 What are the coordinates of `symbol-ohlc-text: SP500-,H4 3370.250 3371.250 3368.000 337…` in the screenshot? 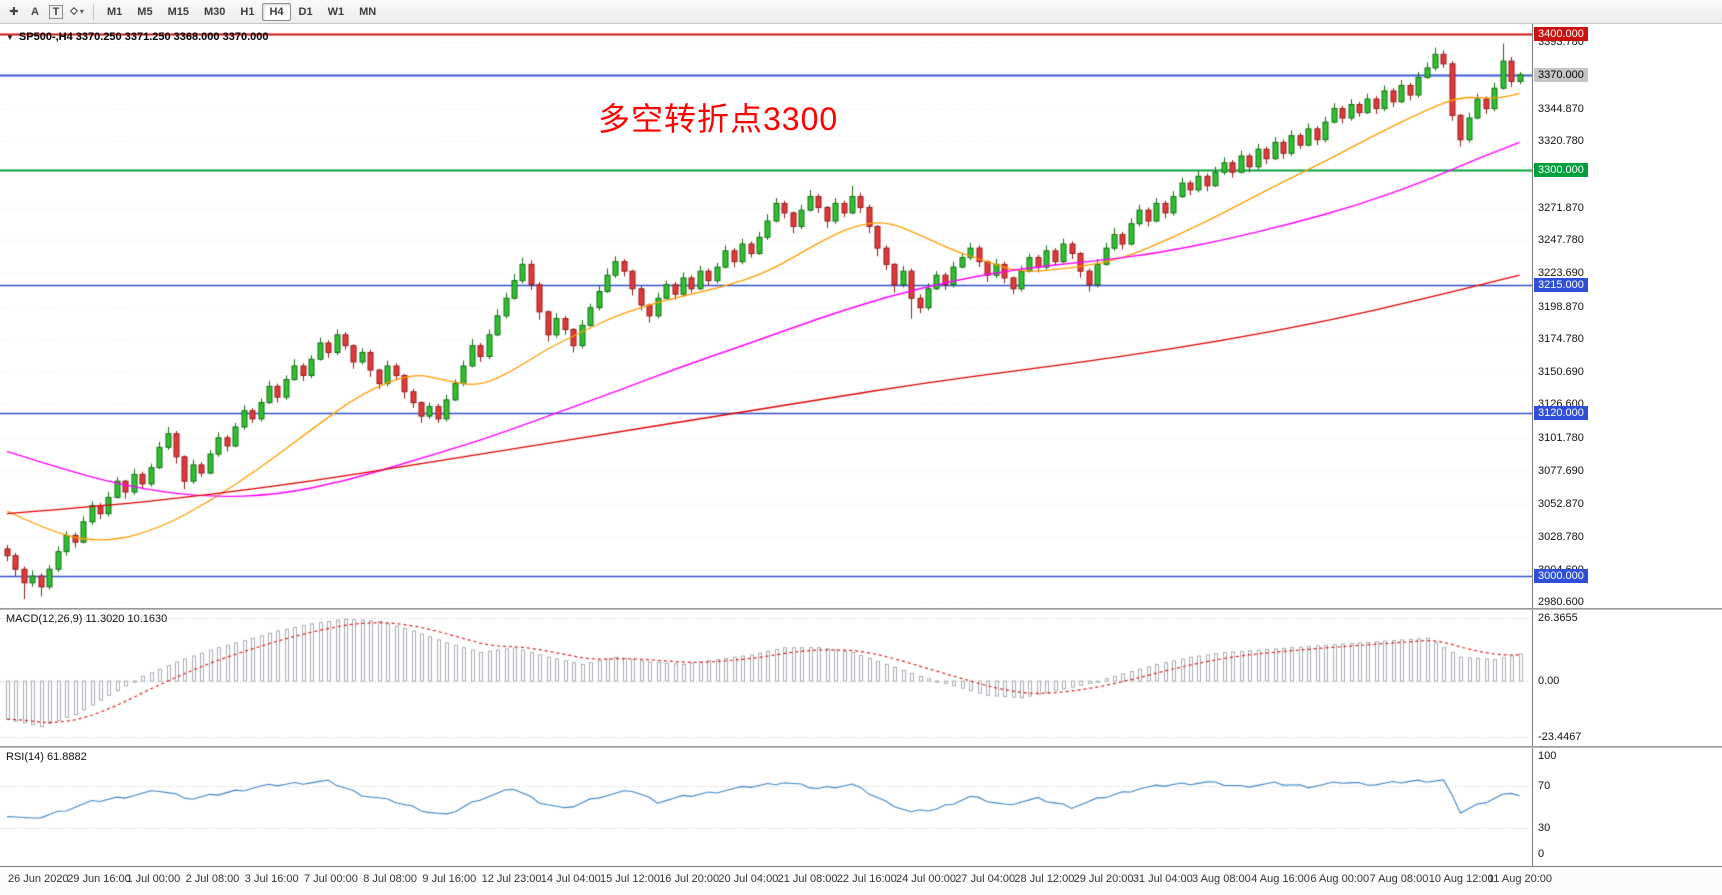 It's located at (143, 37).